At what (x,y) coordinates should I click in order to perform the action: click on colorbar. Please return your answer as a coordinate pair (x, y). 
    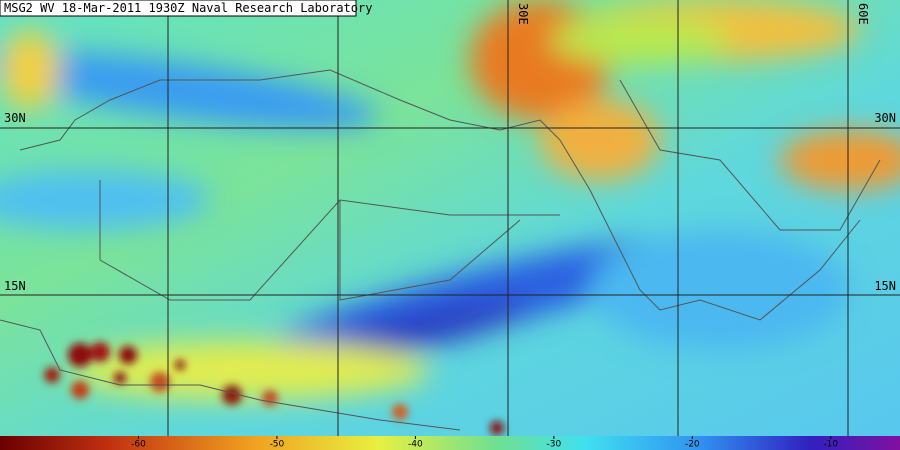
    Looking at the image, I should click on (450, 443).